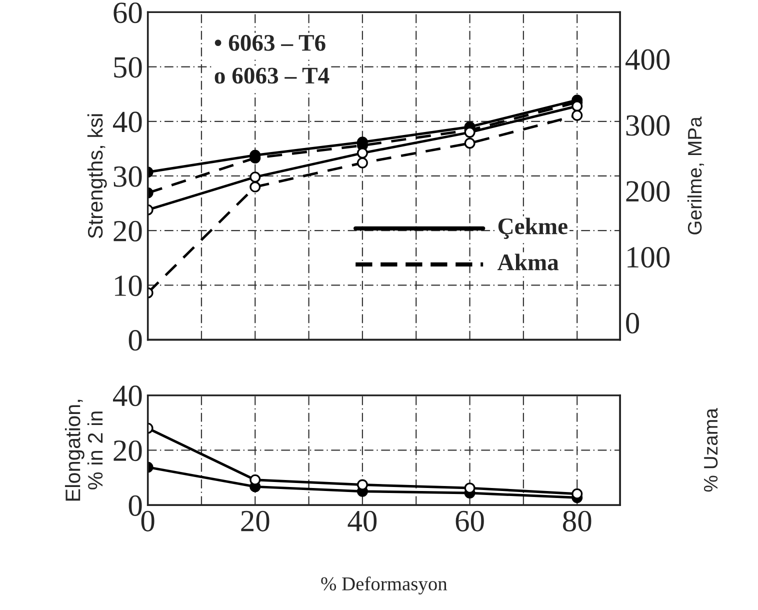 This screenshot has height=610, width=758. What do you see at coordinates (528, 262) in the screenshot?
I see `annotation: Akma` at bounding box center [528, 262].